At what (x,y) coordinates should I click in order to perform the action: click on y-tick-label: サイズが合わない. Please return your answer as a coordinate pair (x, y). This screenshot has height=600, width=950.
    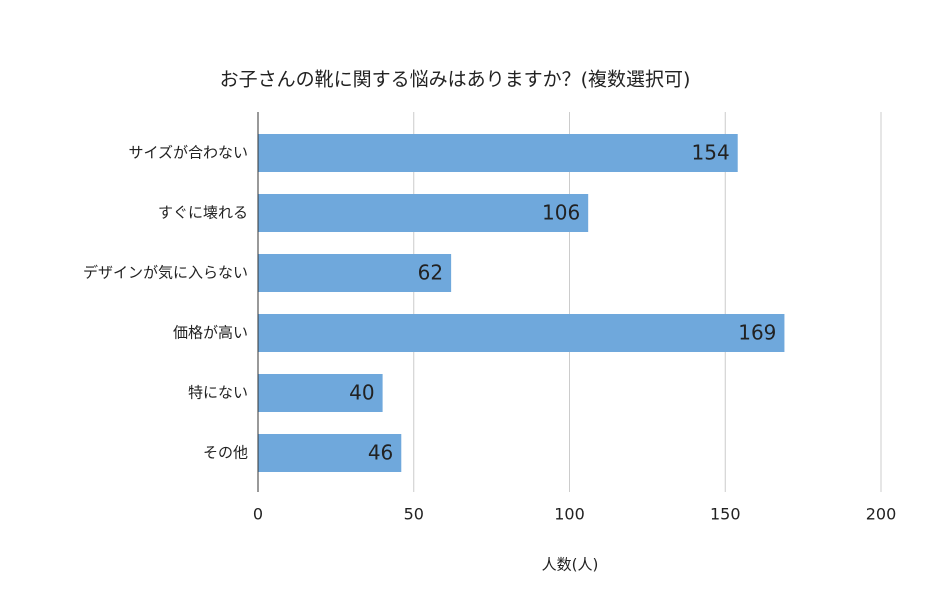
    Looking at the image, I should click on (188, 153).